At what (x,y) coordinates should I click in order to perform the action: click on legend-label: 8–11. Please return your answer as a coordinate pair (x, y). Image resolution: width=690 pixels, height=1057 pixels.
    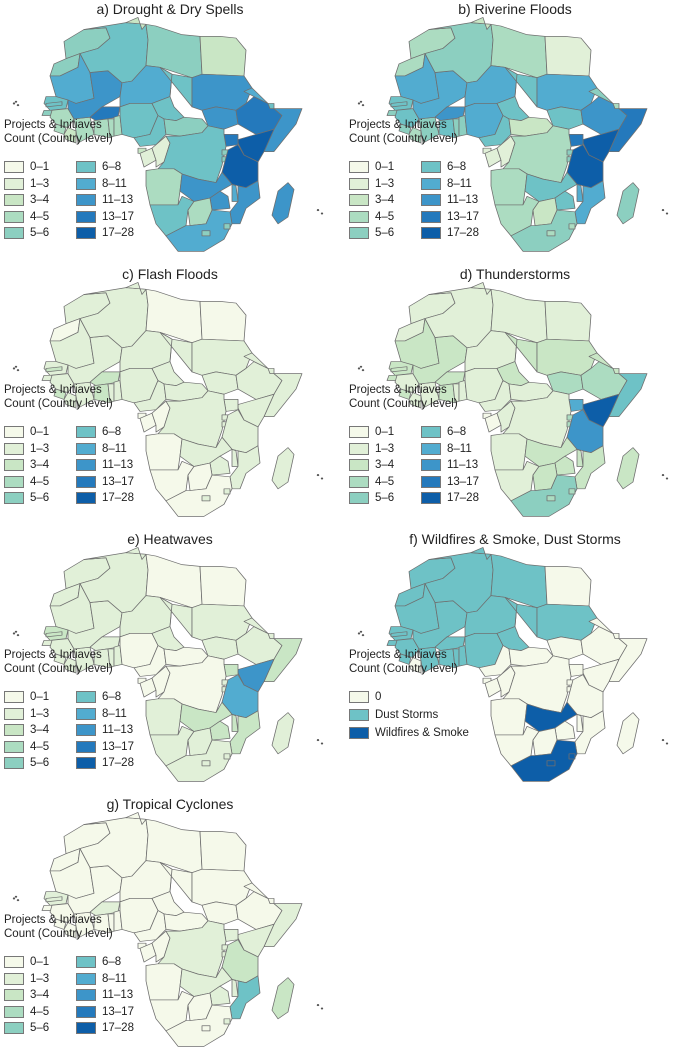
    Looking at the image, I should click on (459, 448).